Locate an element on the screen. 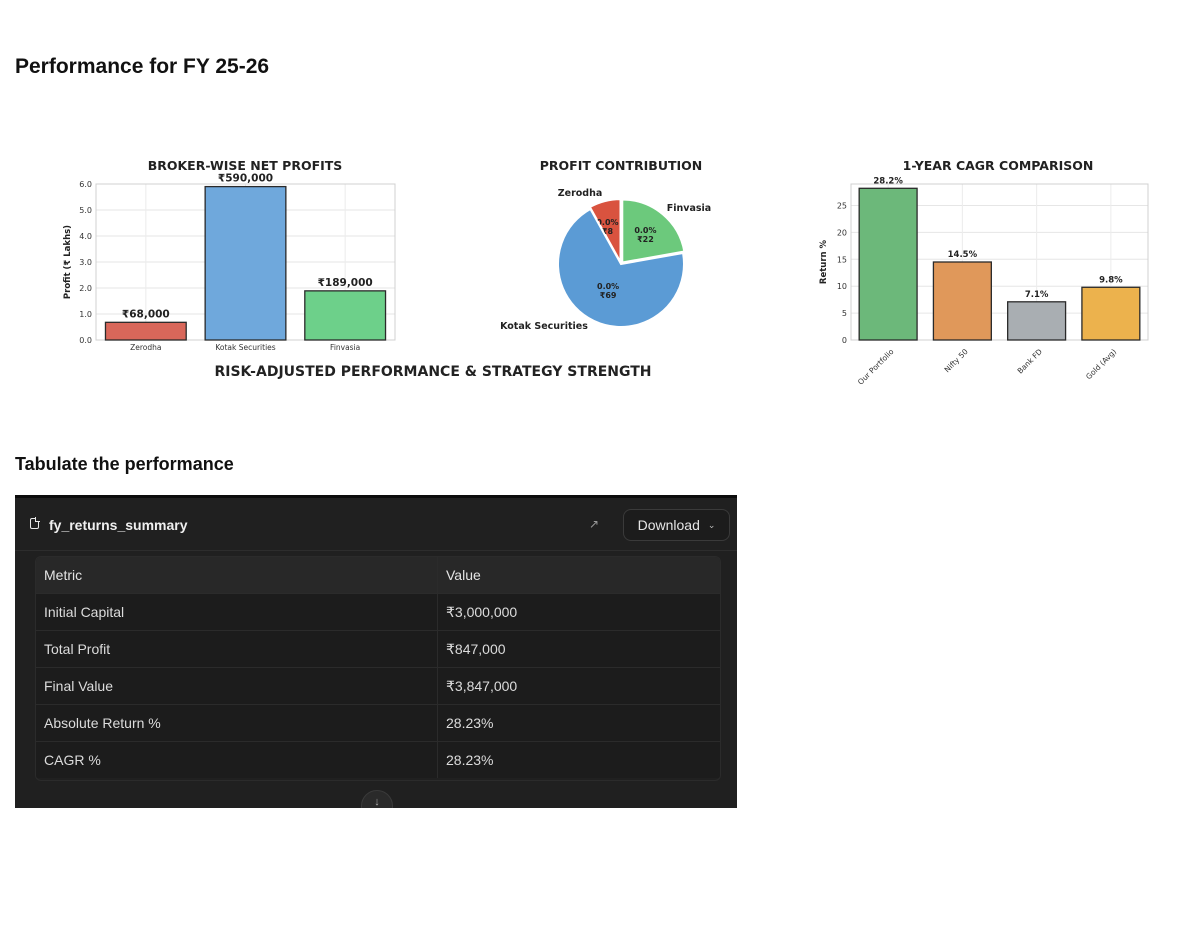 This screenshot has height=941, width=1179. y-tick-label: 1.0 is located at coordinates (85, 314).